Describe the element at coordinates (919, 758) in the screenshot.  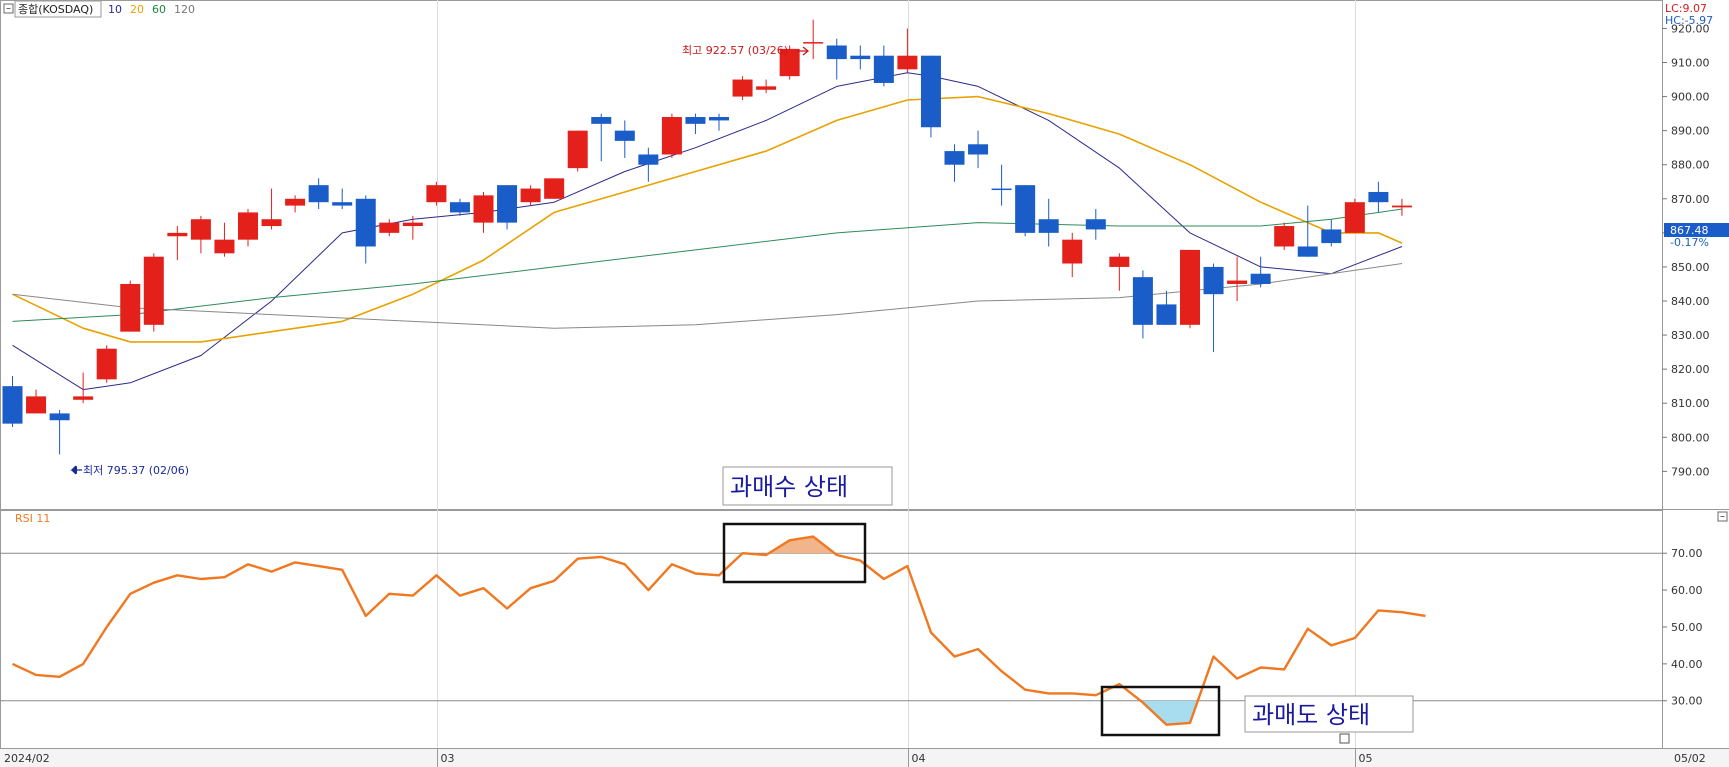
I see `date-label: 04` at that location.